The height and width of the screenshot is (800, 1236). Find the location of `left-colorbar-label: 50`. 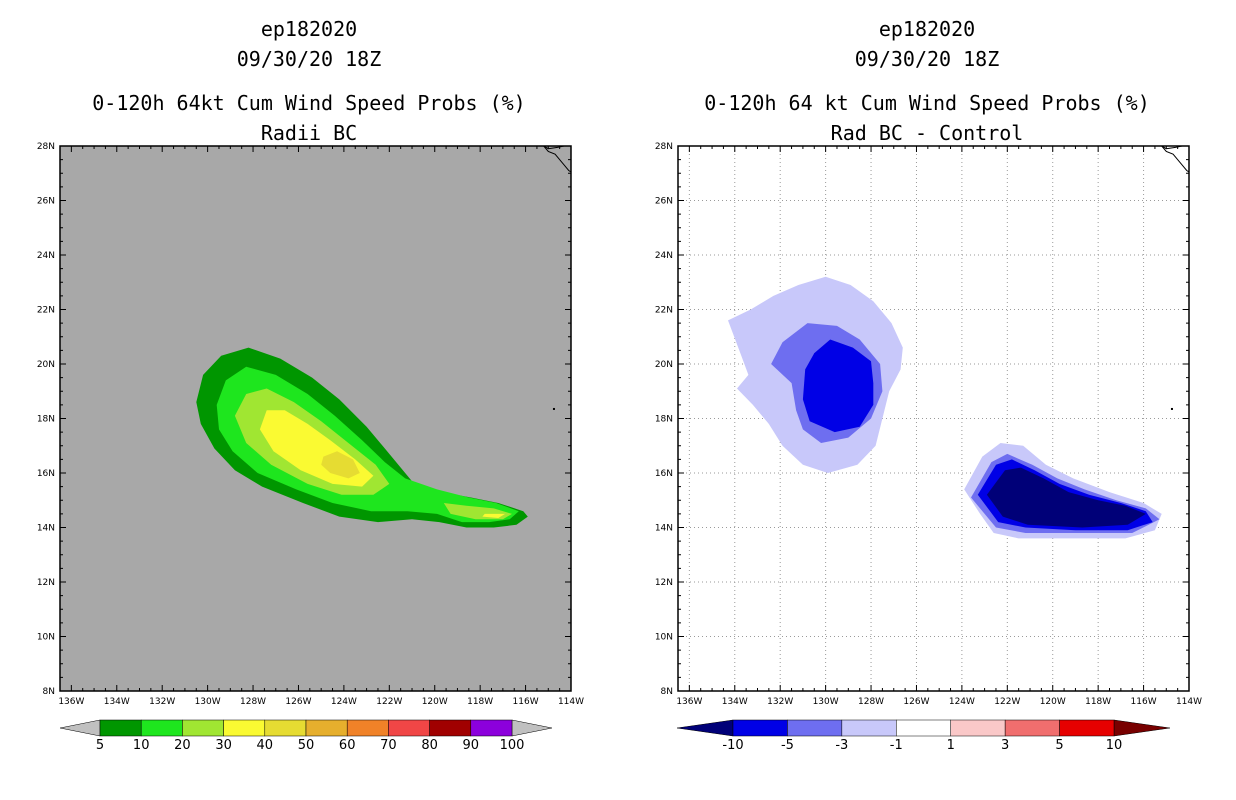

left-colorbar-label: 50 is located at coordinates (306, 745).